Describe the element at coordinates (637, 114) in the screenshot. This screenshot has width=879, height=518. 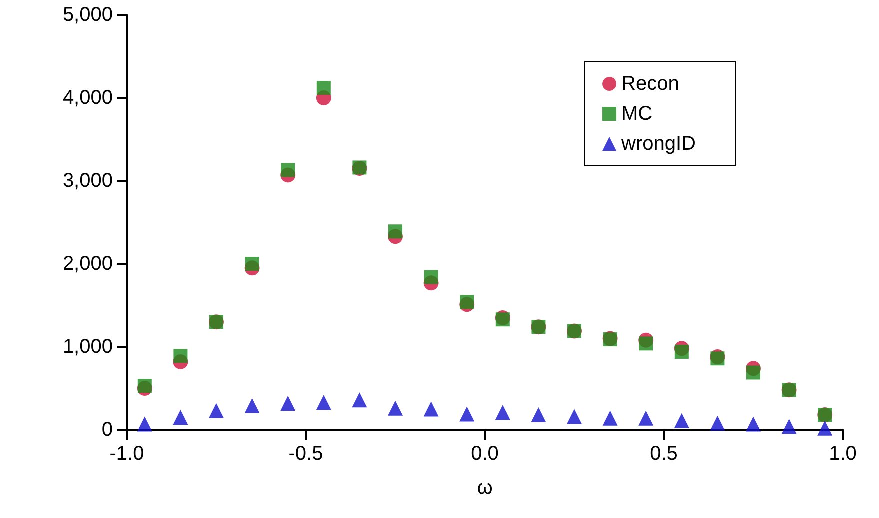
I see `legend-label: MC` at that location.